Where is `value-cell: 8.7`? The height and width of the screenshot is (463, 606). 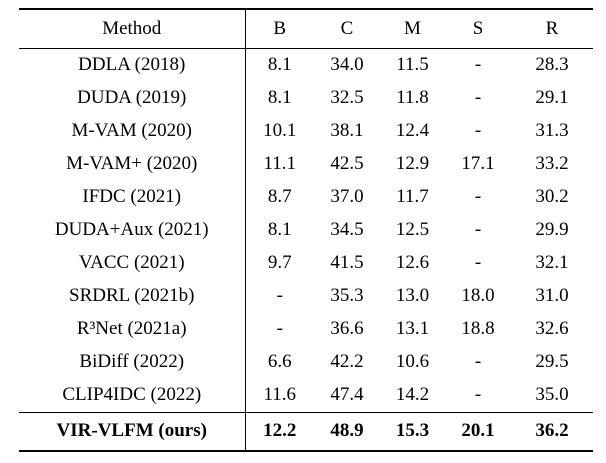 value-cell: 8.7 is located at coordinates (279, 197).